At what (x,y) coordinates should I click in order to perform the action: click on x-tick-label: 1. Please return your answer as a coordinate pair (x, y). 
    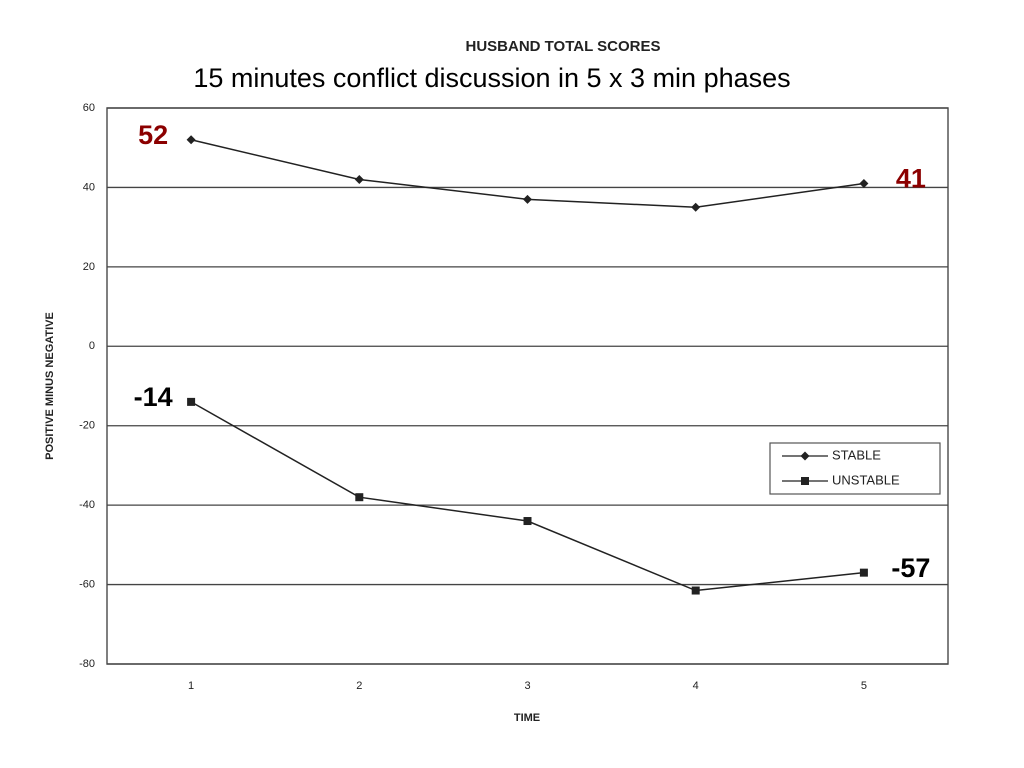
    Looking at the image, I should click on (191, 686).